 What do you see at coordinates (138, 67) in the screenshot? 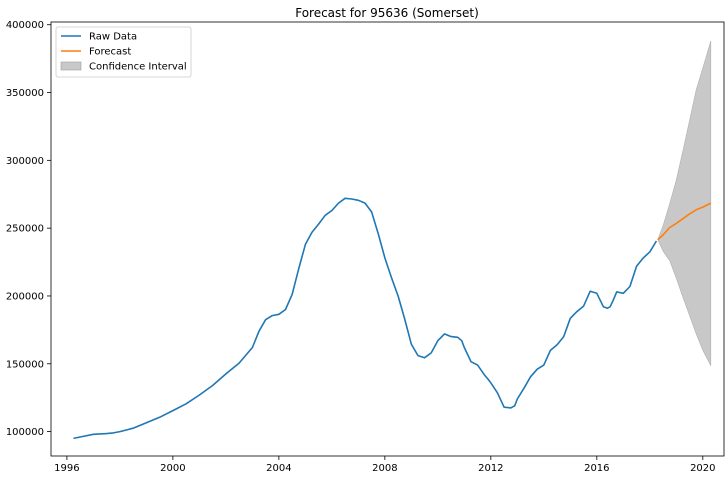
I see `legend-label: Confidence Interval` at bounding box center [138, 67].